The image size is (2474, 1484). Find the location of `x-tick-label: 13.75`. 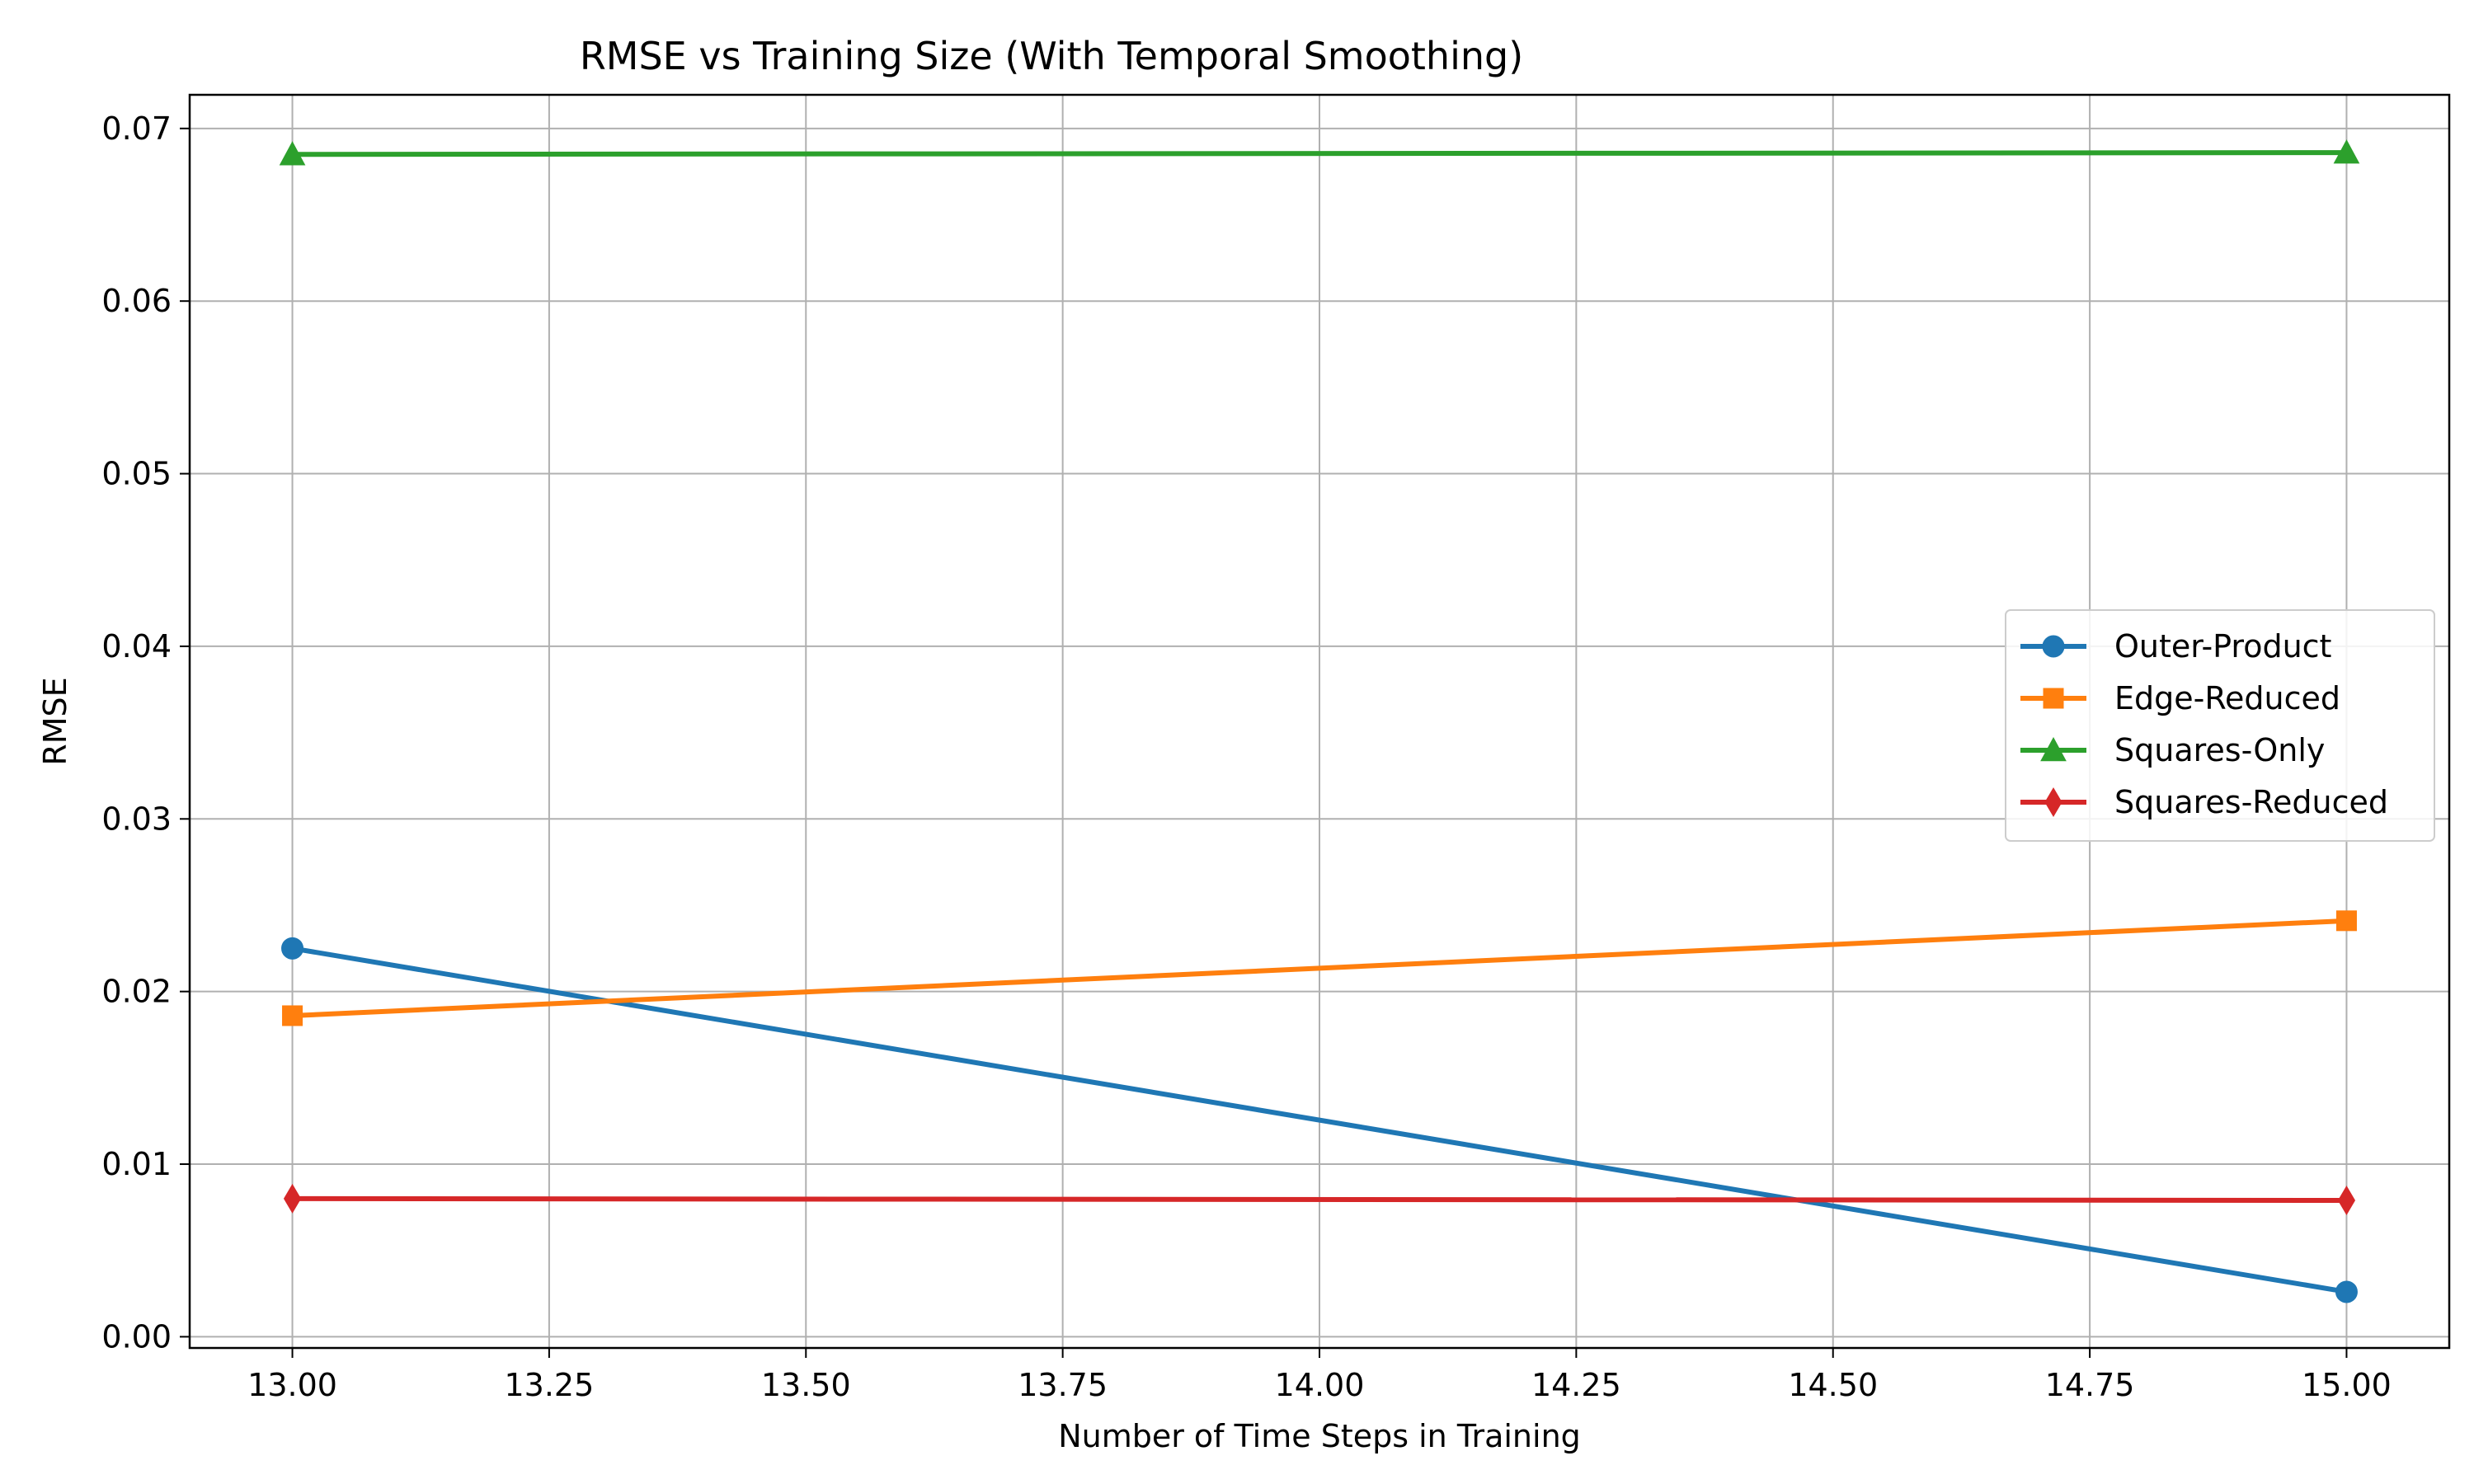

x-tick-label: 13.75 is located at coordinates (1063, 1385).